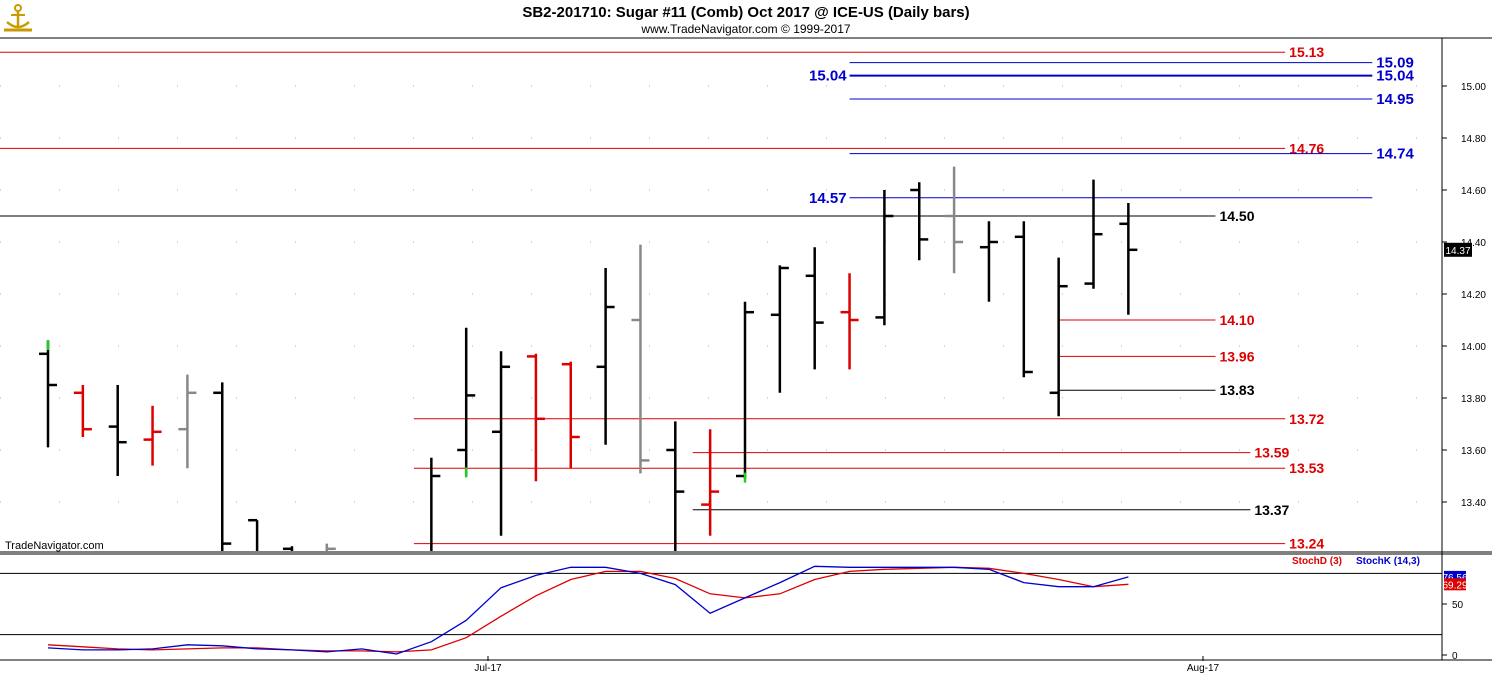 This screenshot has width=1492, height=677. I want to click on level-label: 14.74, so click(1395, 154).